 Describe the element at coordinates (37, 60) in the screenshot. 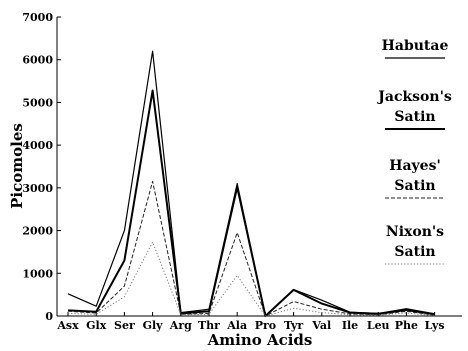

I see `y-tick-label: 6000` at that location.